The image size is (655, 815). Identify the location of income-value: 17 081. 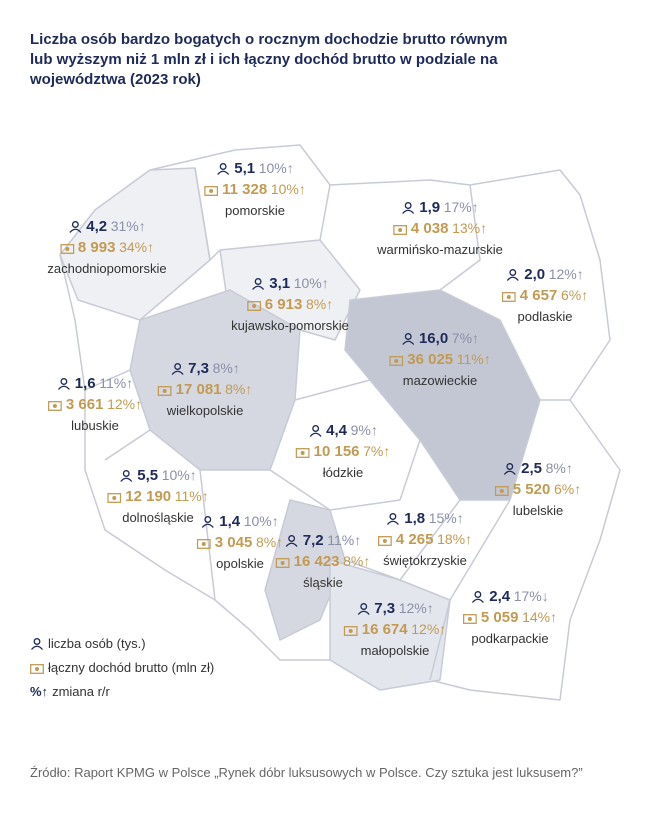
(198, 389).